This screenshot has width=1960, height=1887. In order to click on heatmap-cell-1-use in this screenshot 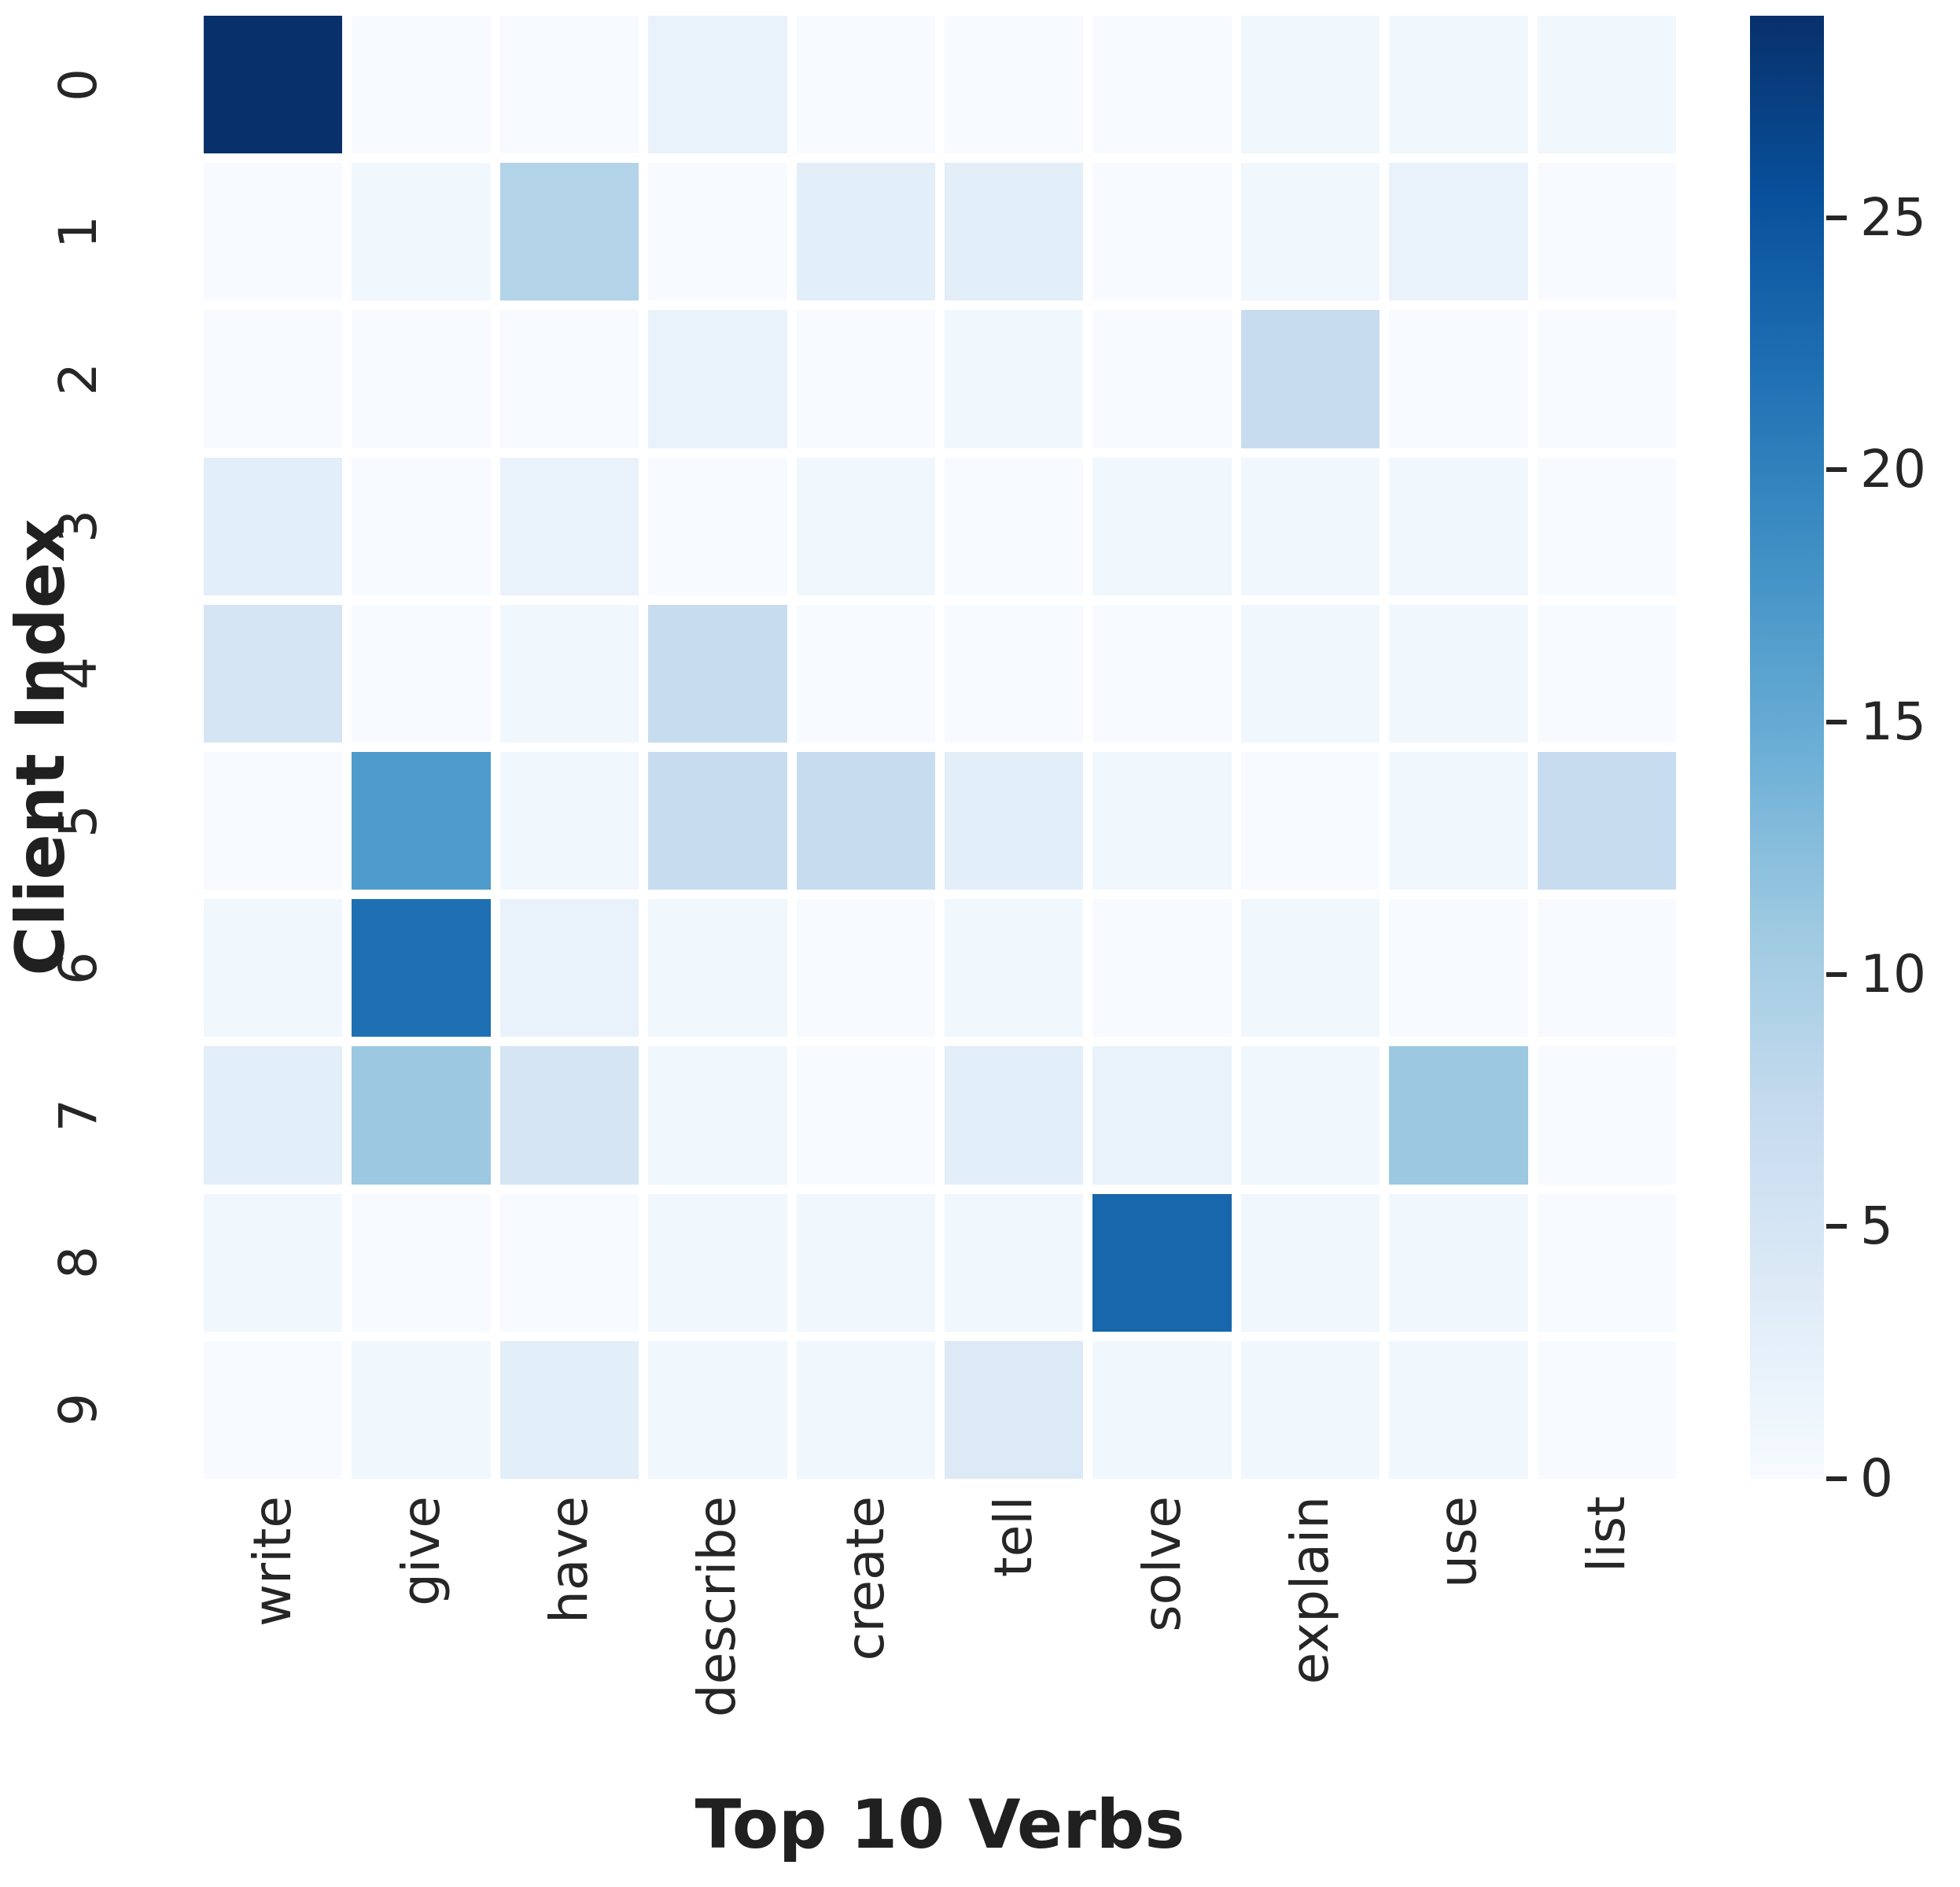, I will do `click(1458, 232)`.